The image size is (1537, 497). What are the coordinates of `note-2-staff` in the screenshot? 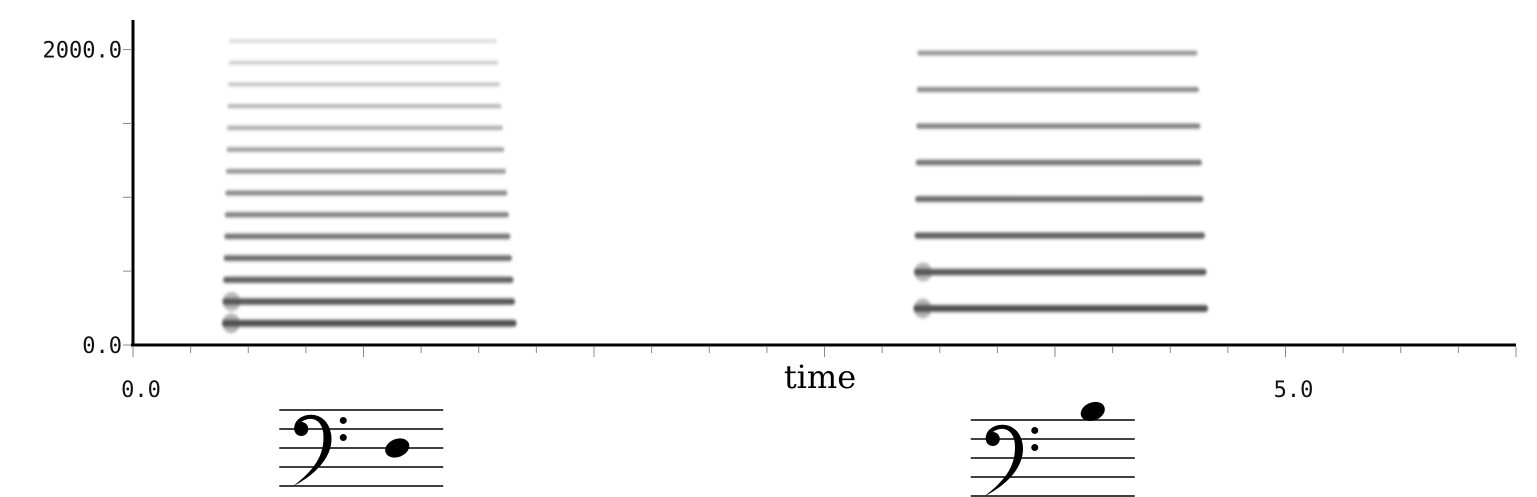 It's located at (1052, 449).